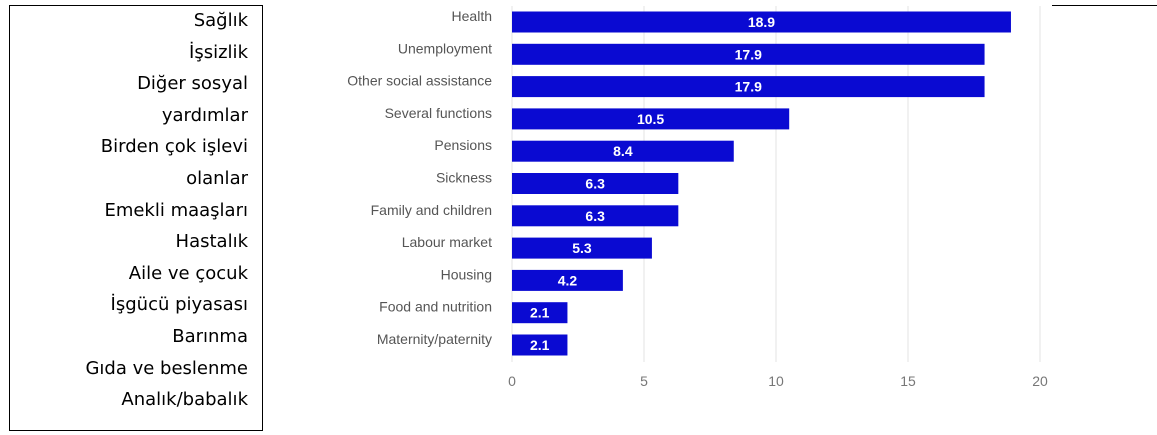 The width and height of the screenshot is (1157, 435). I want to click on x-tick-label: 0, so click(512, 381).